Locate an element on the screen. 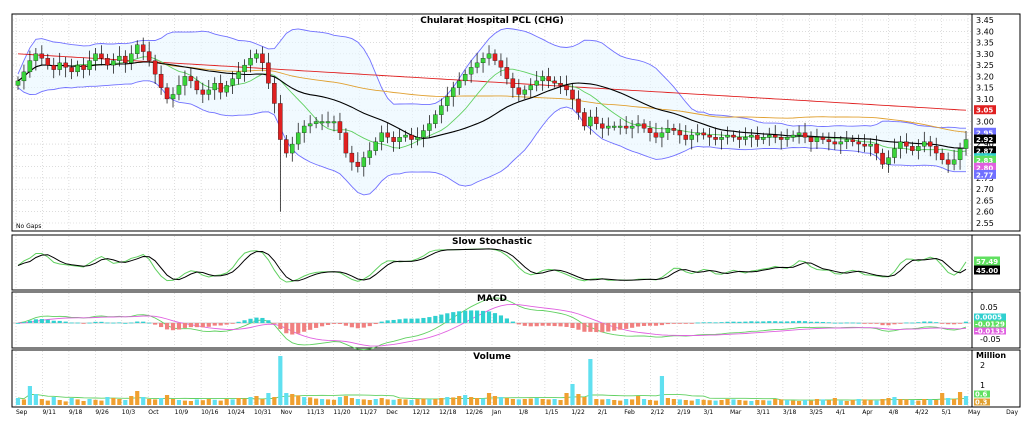 This screenshot has height=424, width=1032. x-tick-label: Sep is located at coordinates (22, 412).